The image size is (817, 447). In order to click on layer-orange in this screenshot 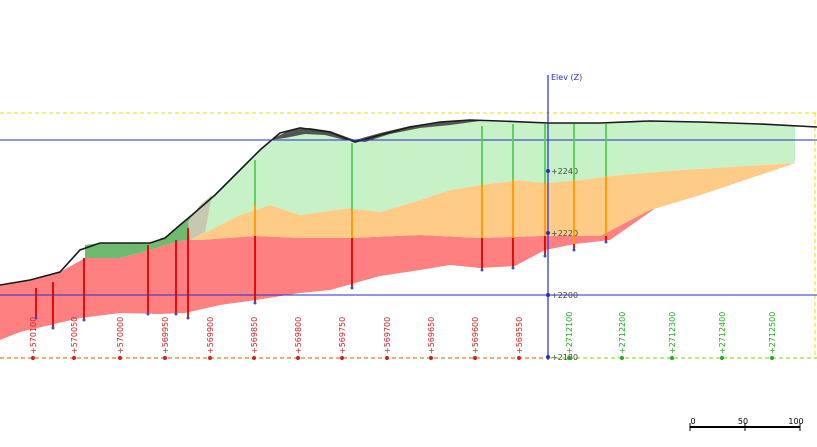, I will do `click(492, 201)`.